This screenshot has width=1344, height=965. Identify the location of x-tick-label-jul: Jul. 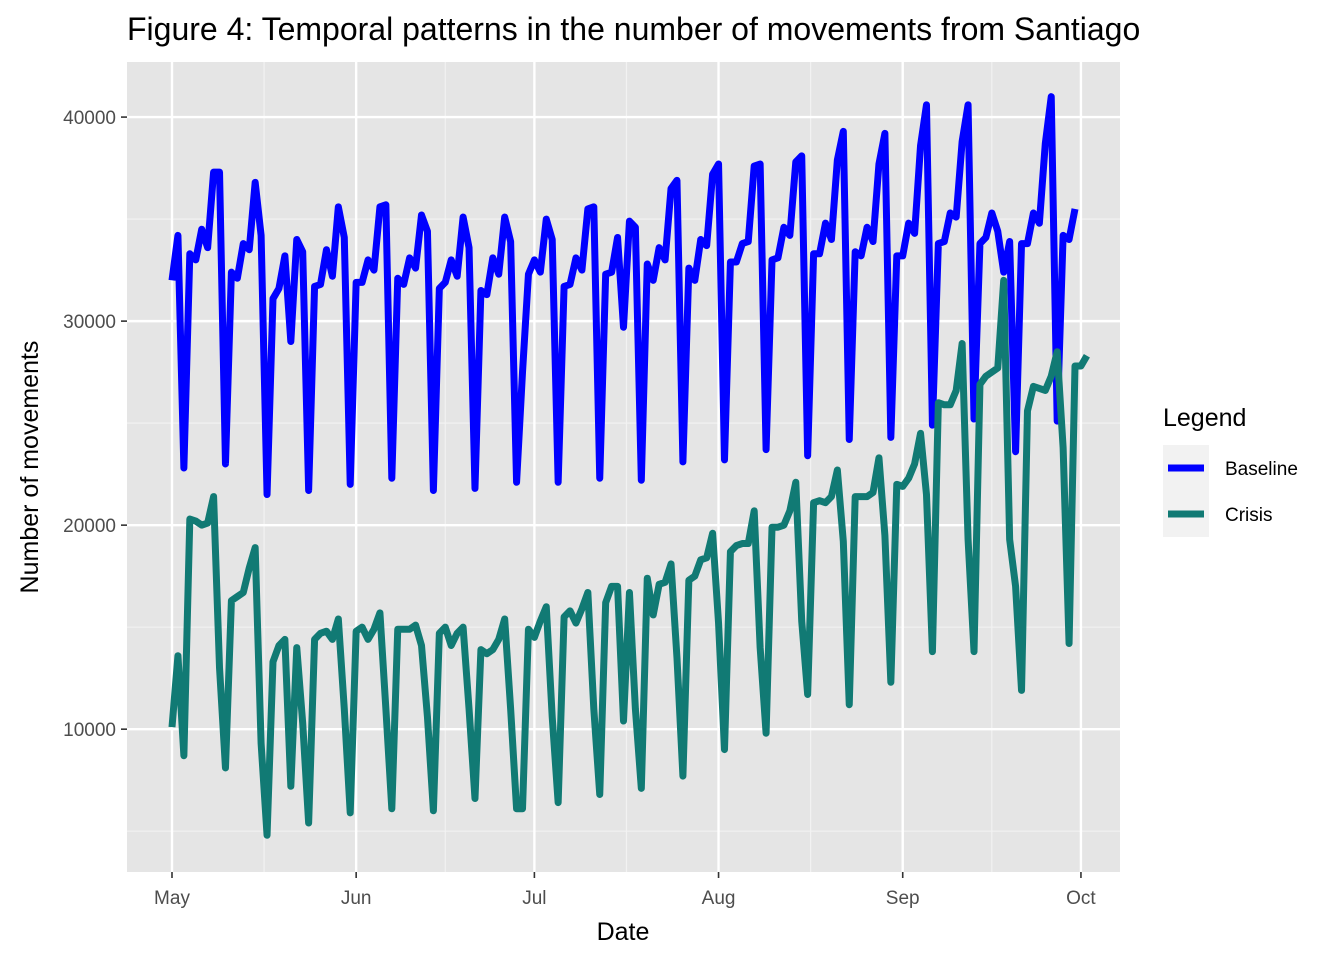
(534, 898).